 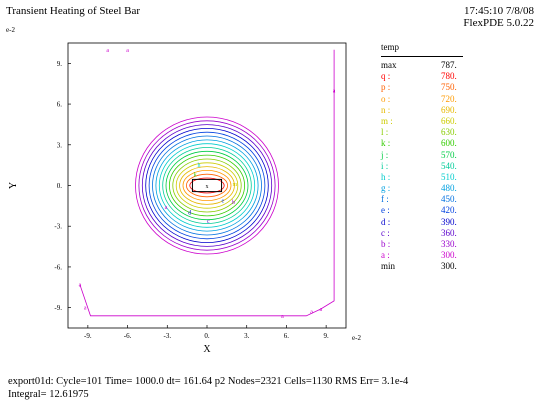 What do you see at coordinates (386, 221) in the screenshot?
I see `legend-label: d :` at bounding box center [386, 221].